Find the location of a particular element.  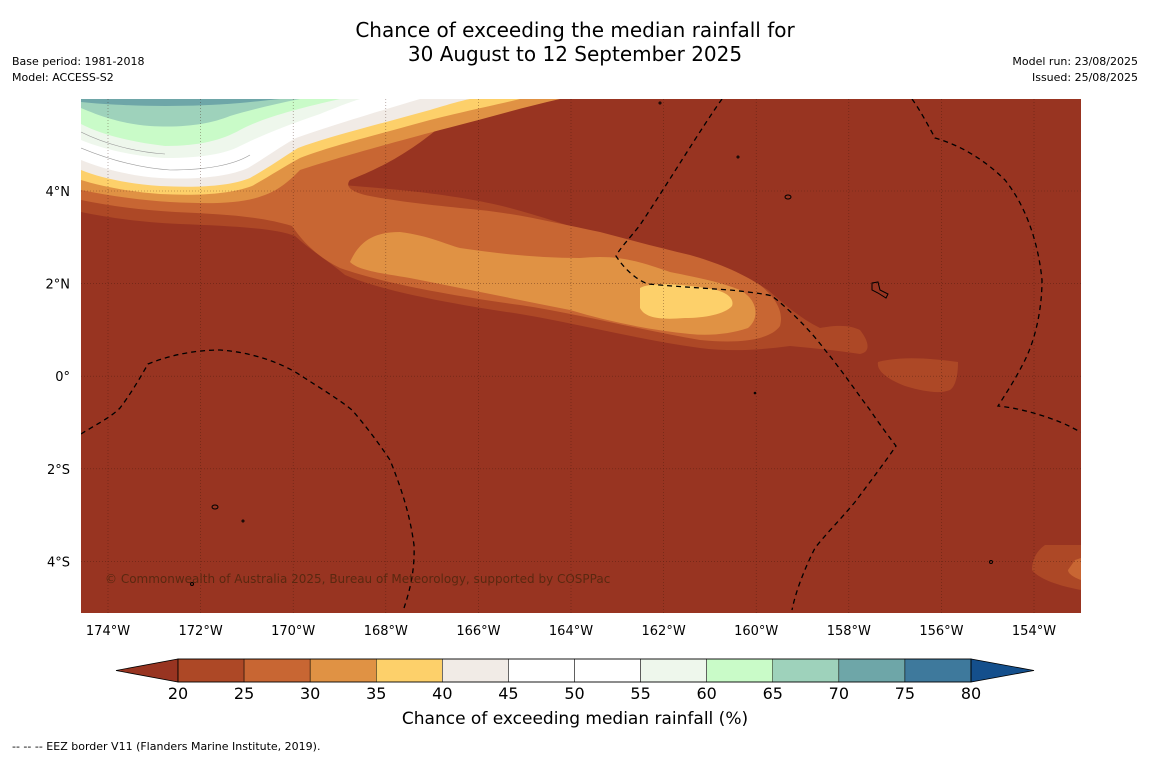

longitude-label: 170°W is located at coordinates (293, 631).